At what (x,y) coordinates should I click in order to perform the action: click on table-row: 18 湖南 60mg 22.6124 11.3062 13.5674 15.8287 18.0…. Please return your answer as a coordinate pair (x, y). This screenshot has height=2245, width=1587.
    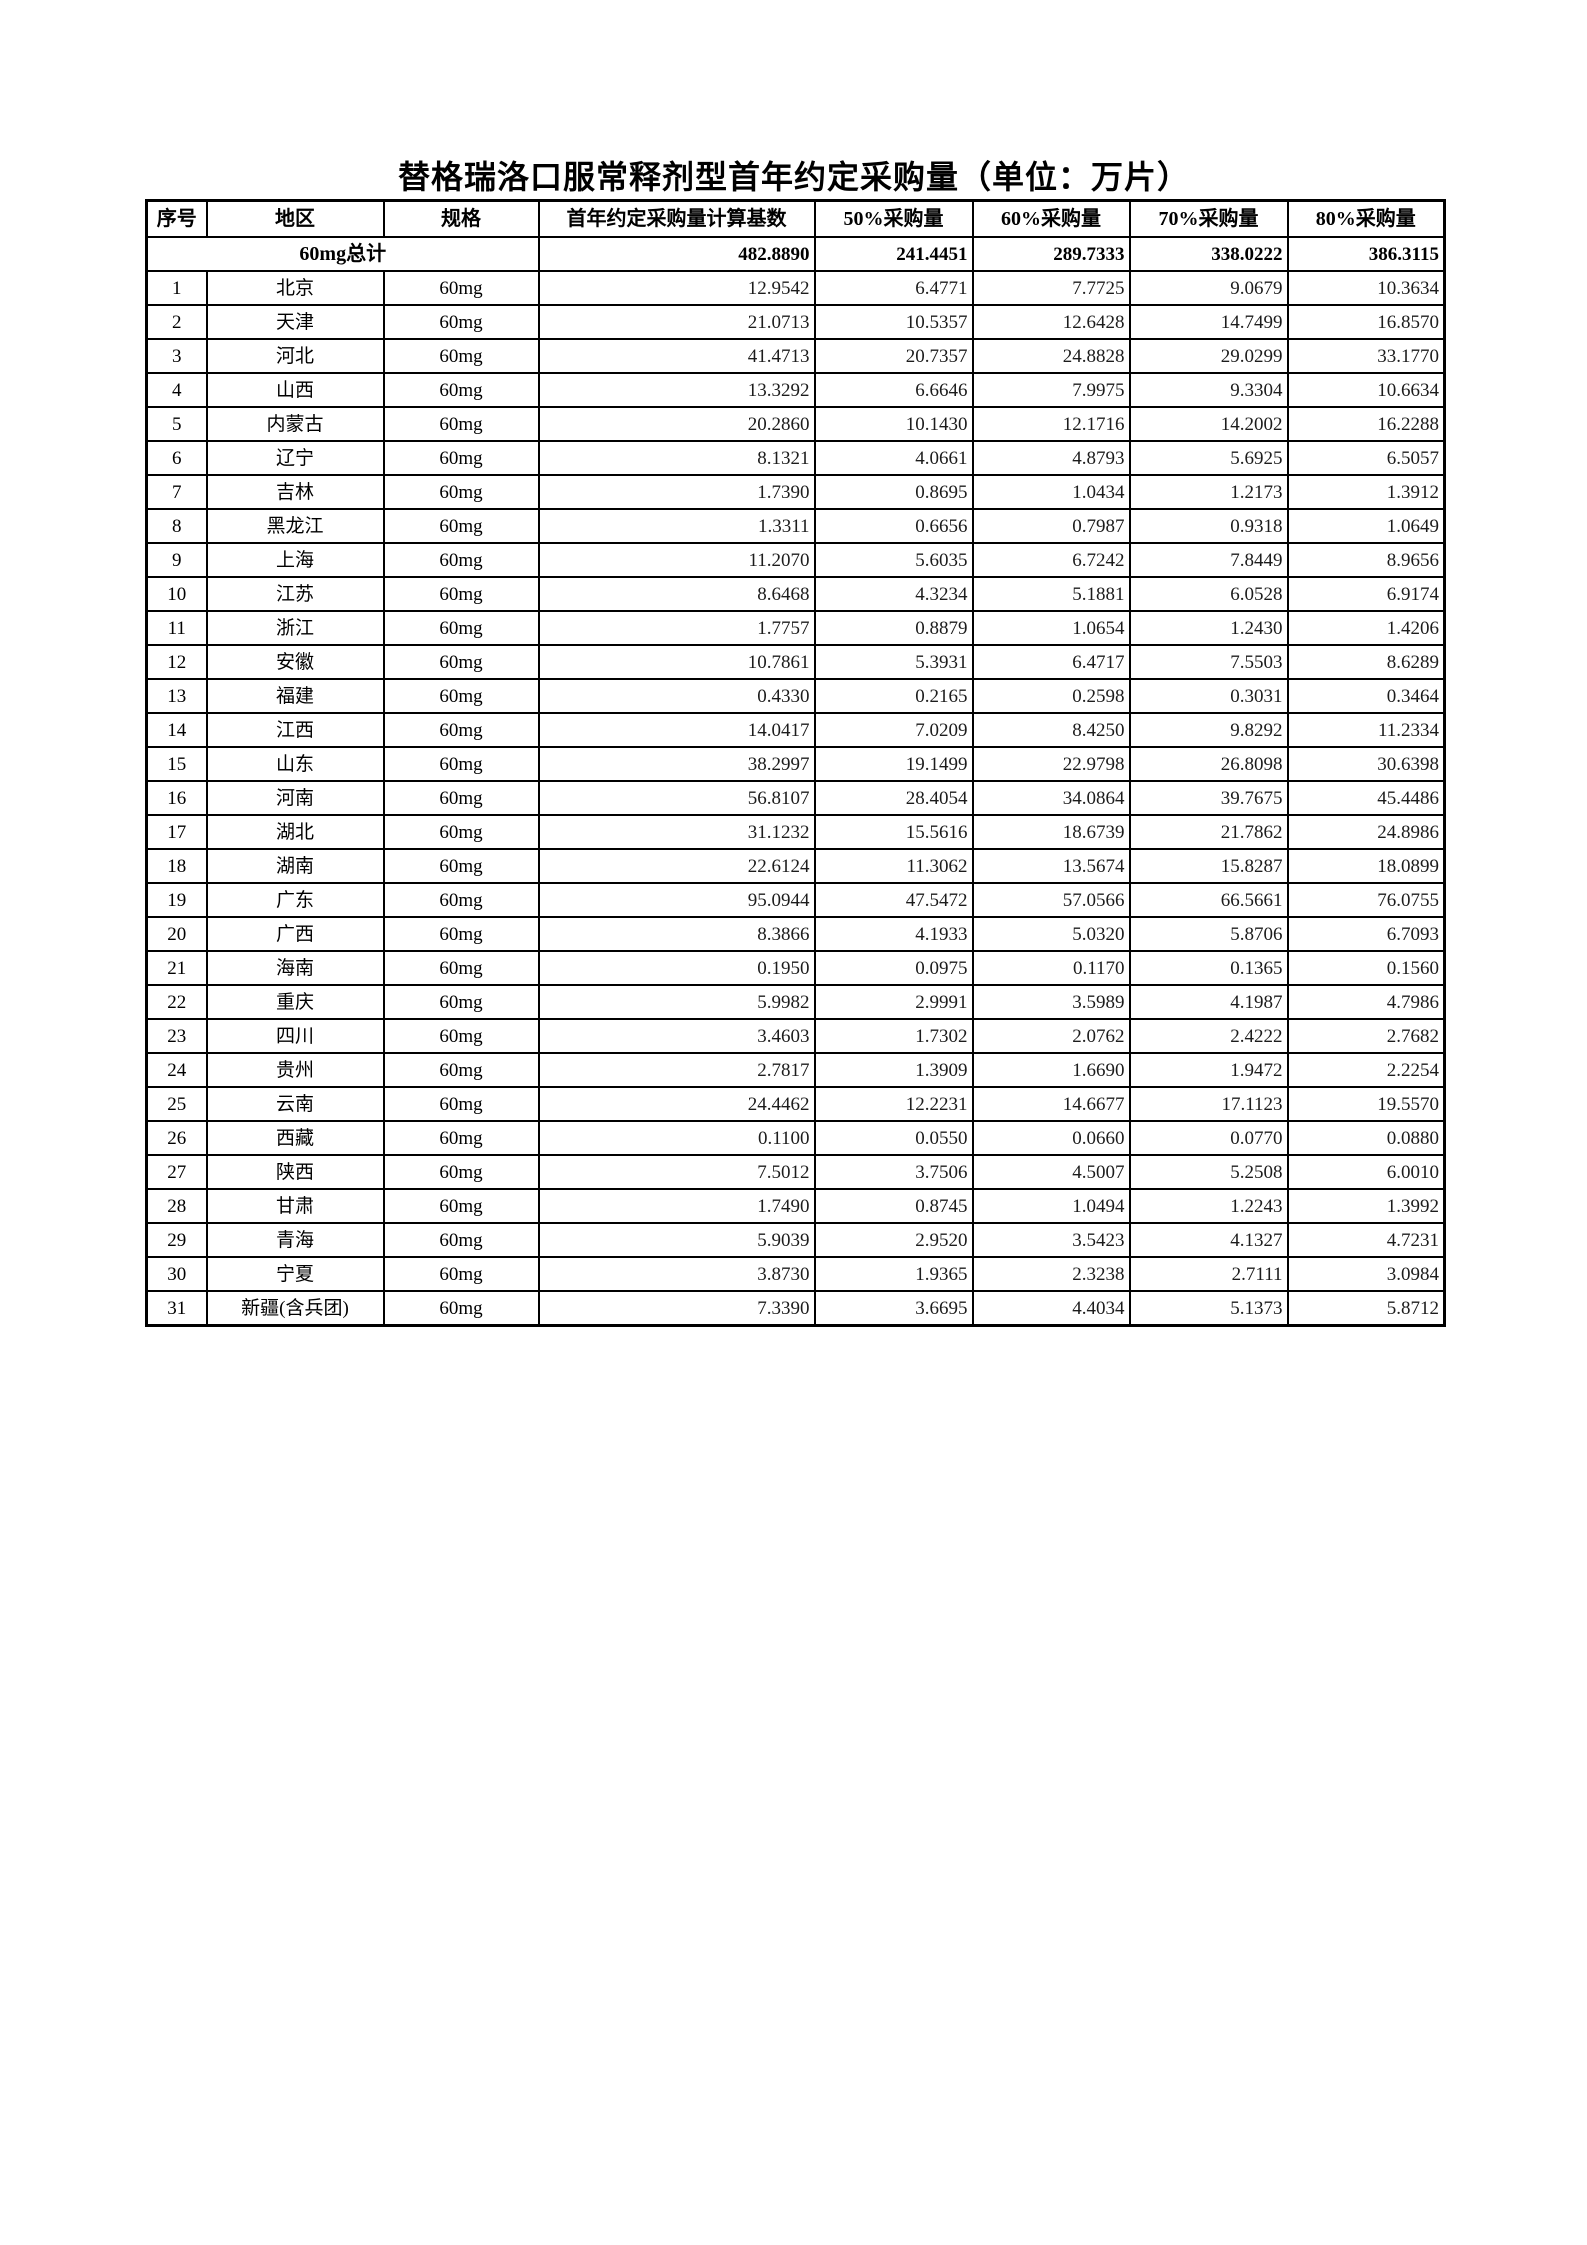
    Looking at the image, I should click on (795, 866).